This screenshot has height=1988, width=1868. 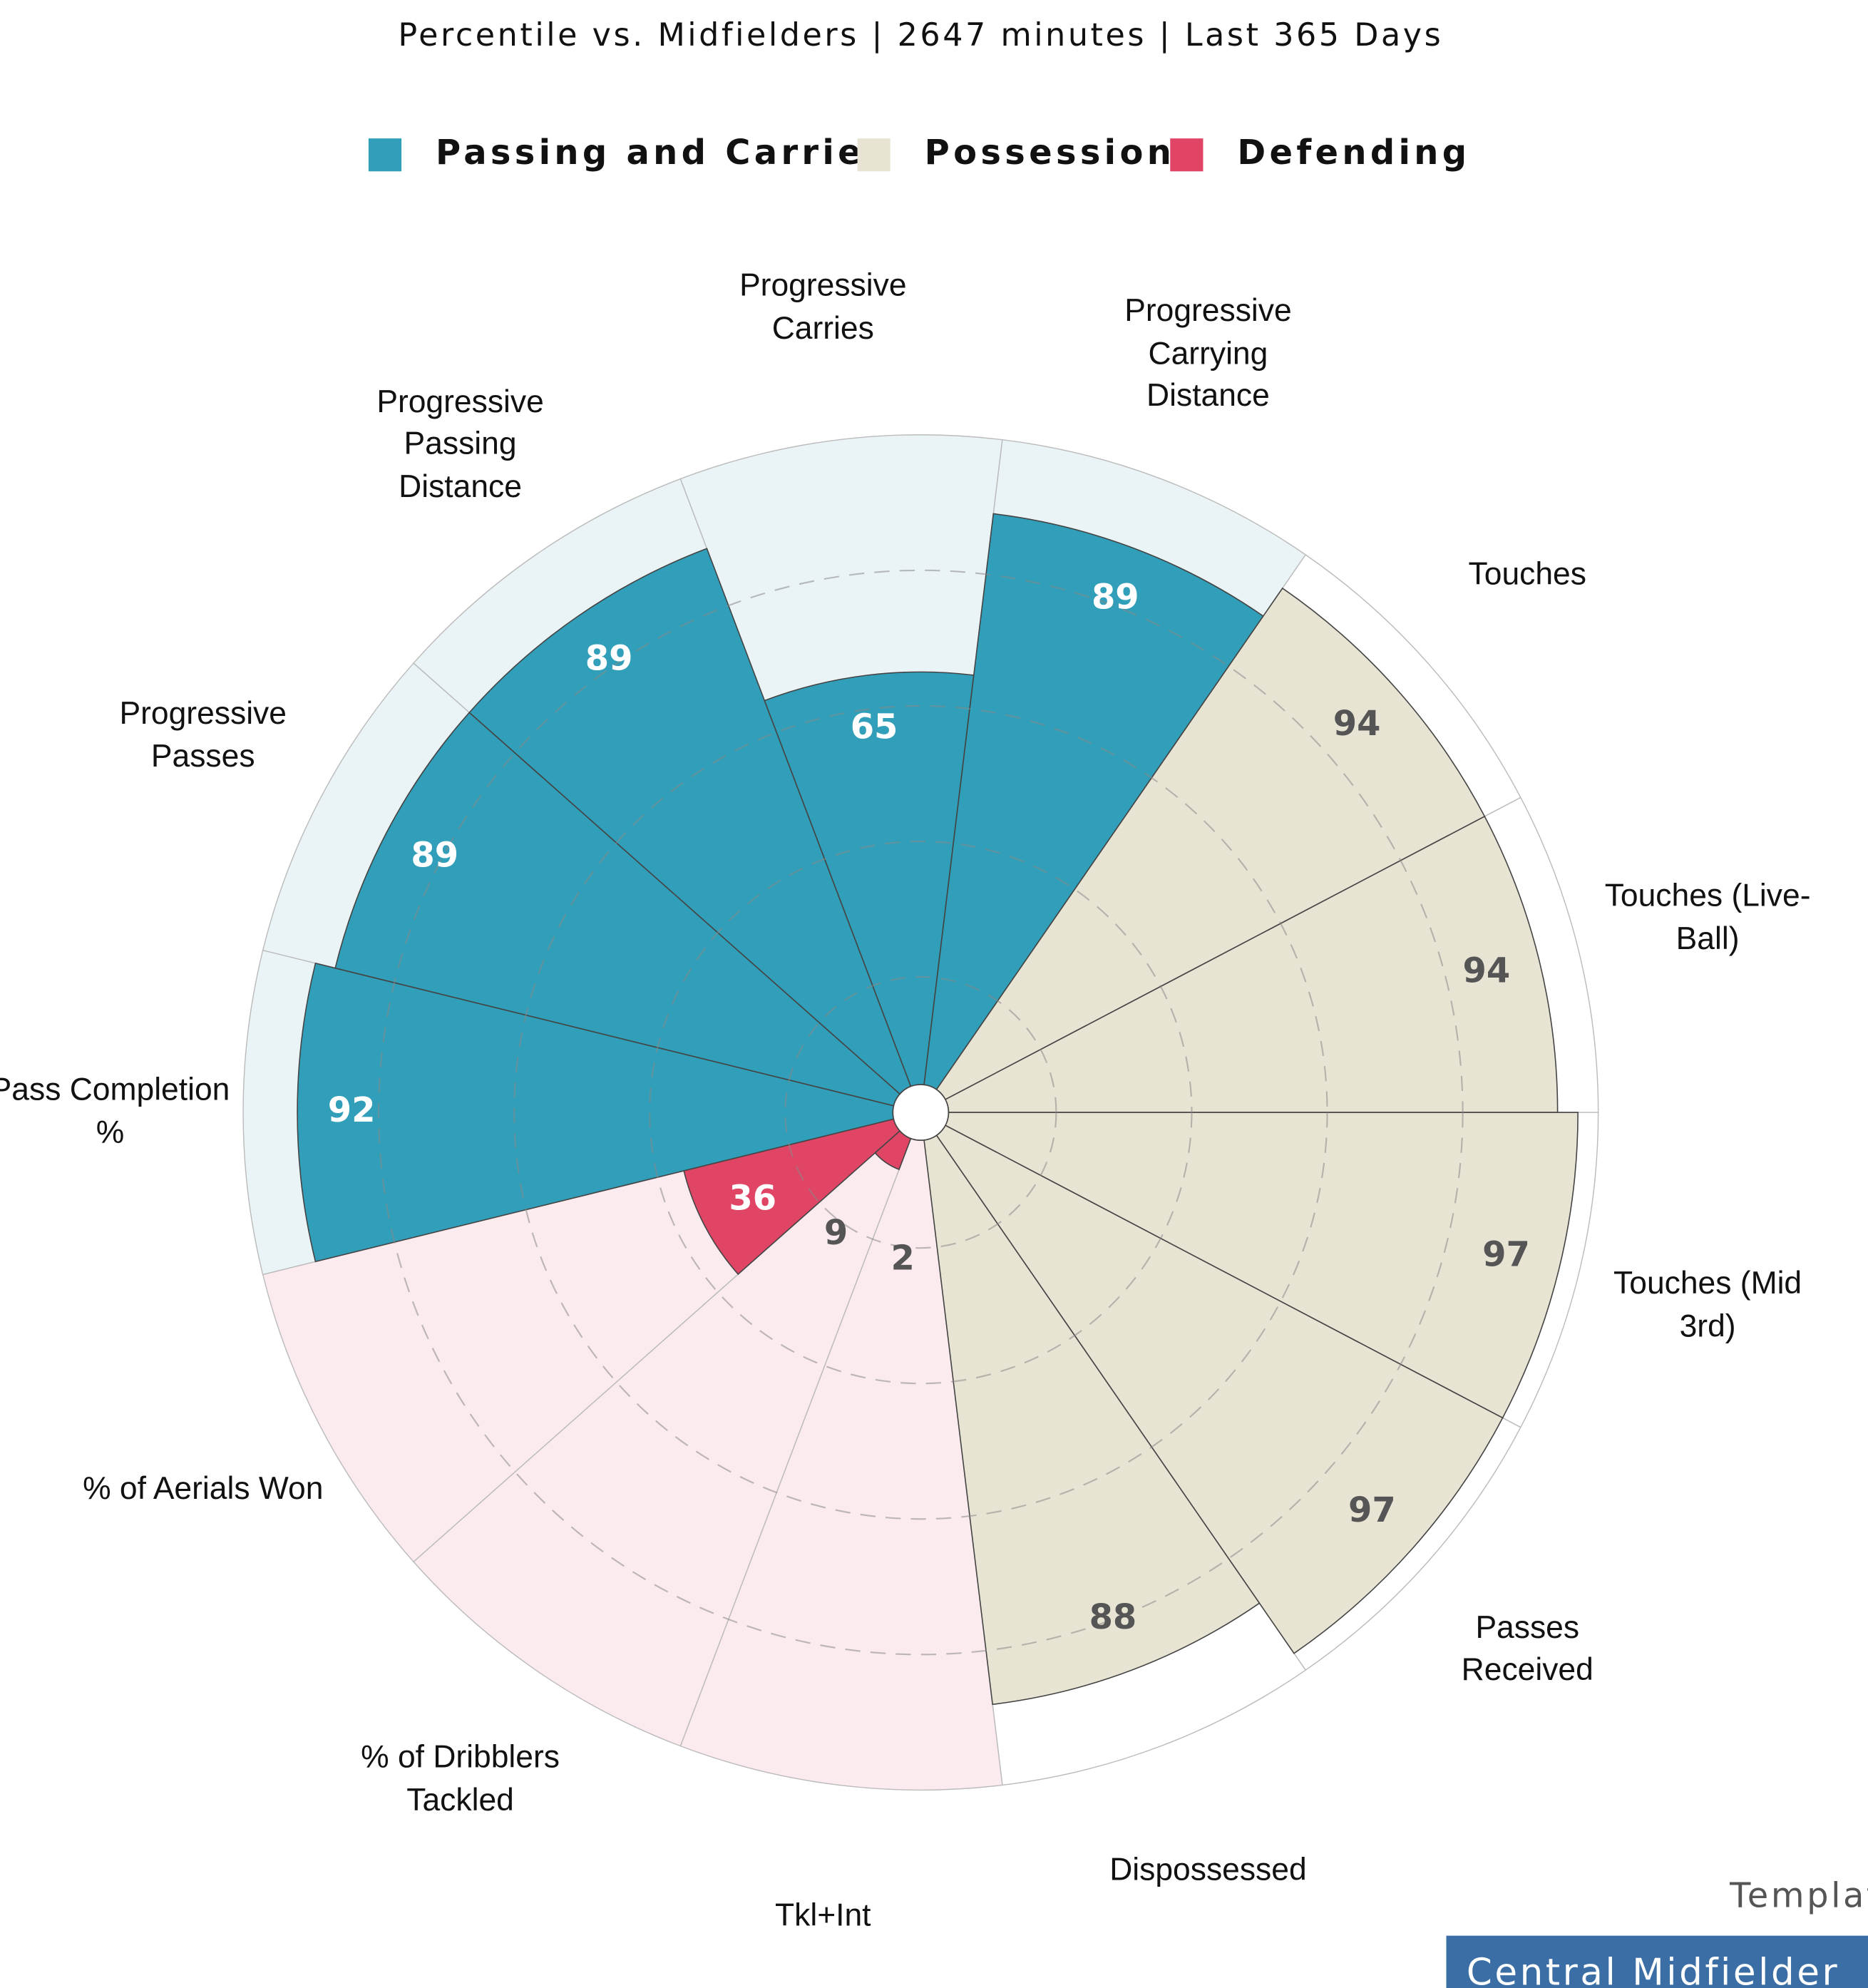 What do you see at coordinates (1353, 153) in the screenshot?
I see `legend-label: Defending` at bounding box center [1353, 153].